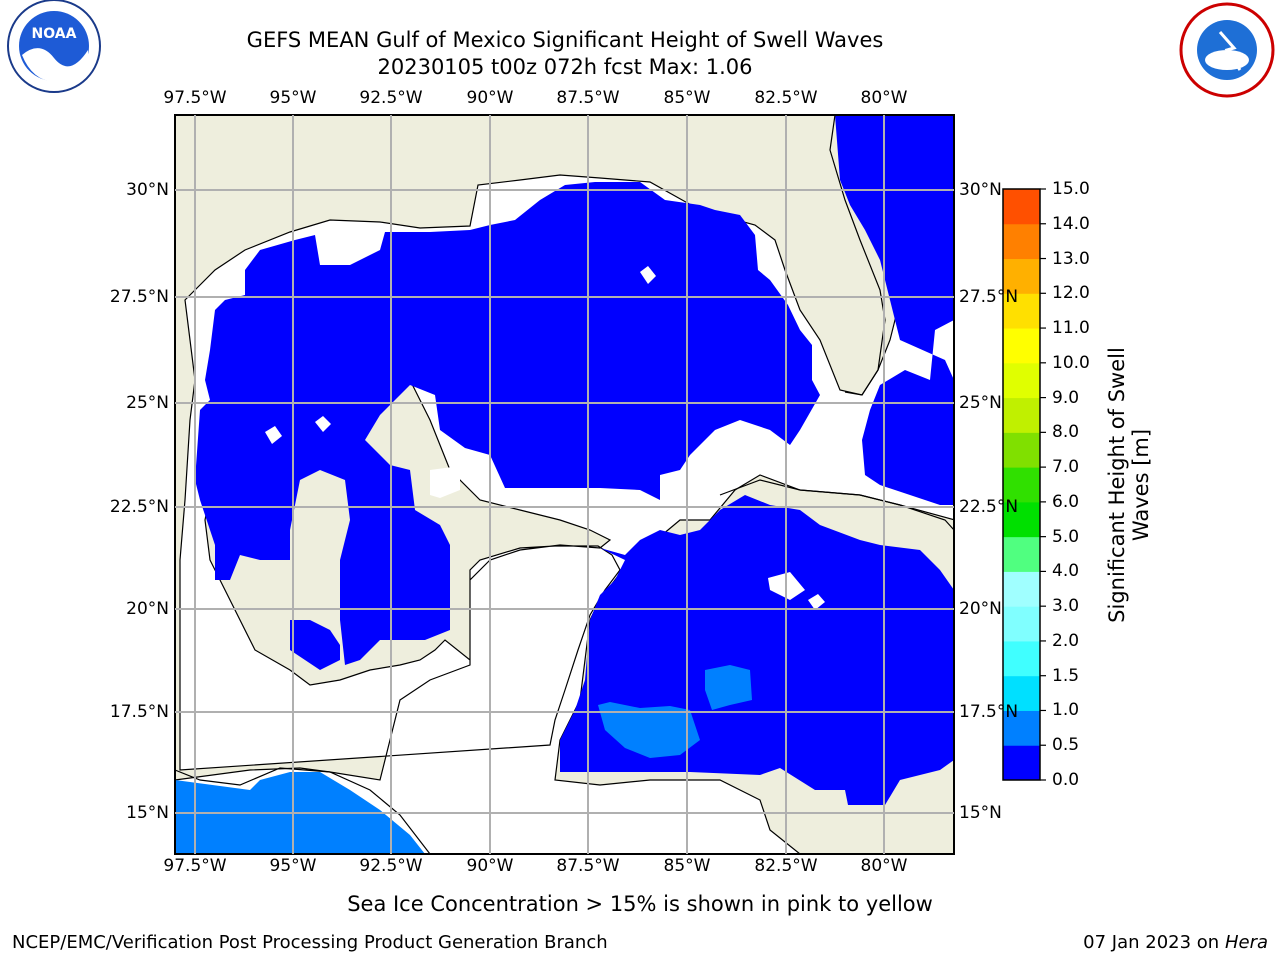 Image resolution: width=1280 pixels, height=960 pixels. What do you see at coordinates (293, 98) in the screenshot?
I see `lon-tick-label-top: 95°W` at bounding box center [293, 98].